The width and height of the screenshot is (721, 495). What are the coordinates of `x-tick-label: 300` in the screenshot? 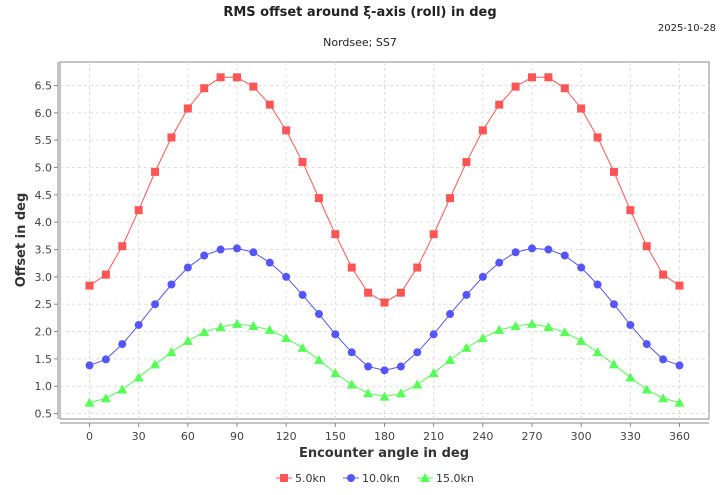 It's located at (581, 436).